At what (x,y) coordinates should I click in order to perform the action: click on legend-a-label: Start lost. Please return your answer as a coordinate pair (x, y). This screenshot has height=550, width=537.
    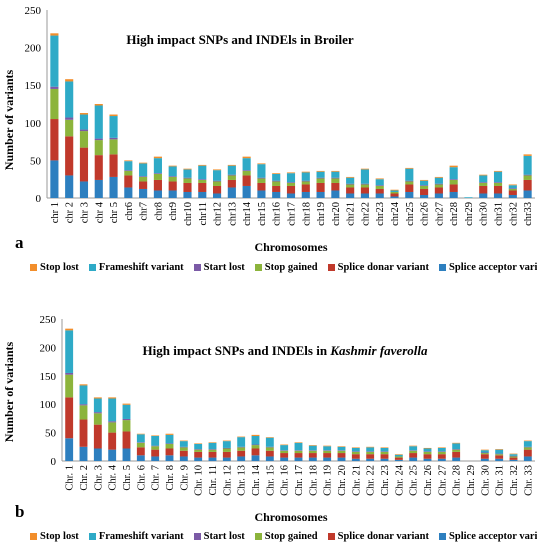
    Looking at the image, I should click on (224, 267).